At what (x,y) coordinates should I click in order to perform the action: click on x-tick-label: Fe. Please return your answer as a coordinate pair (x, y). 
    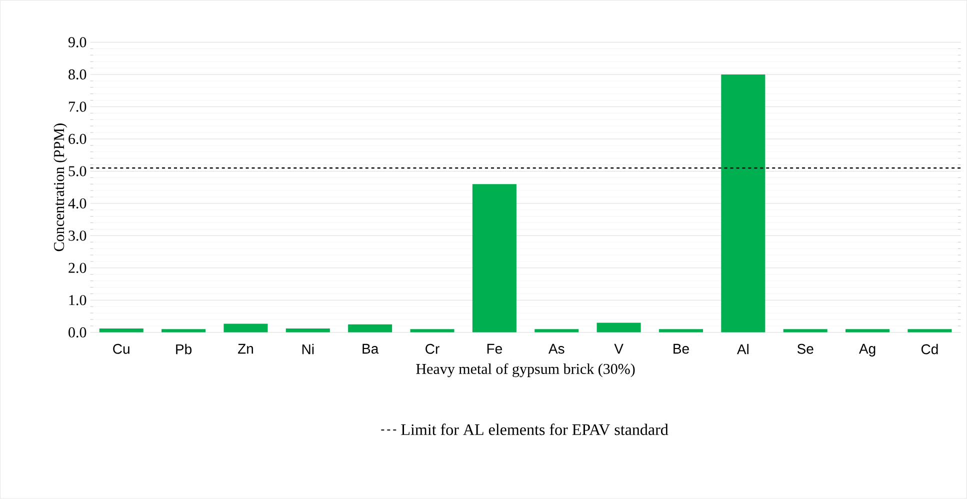
    Looking at the image, I should click on (494, 349).